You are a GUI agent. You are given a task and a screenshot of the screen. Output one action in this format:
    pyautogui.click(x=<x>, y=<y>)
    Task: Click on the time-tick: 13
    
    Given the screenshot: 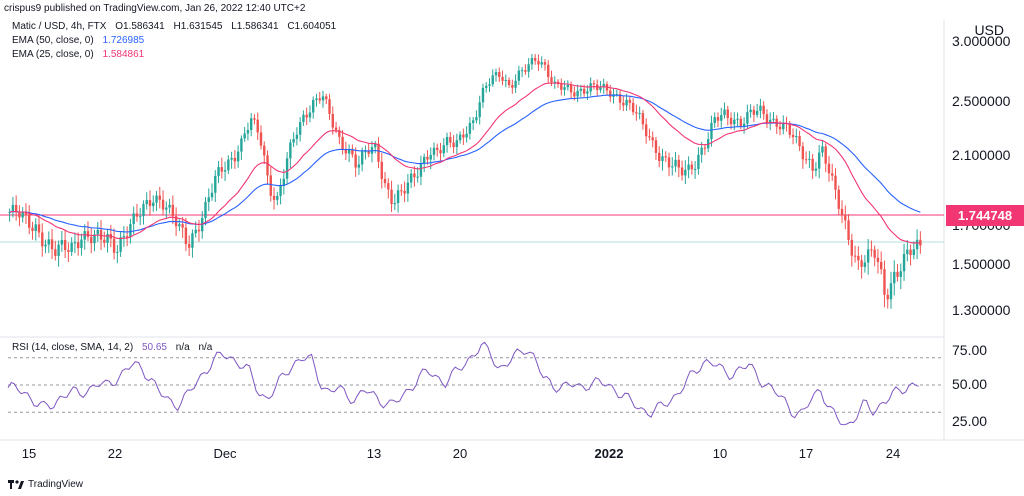 What is the action you would take?
    pyautogui.click(x=374, y=453)
    